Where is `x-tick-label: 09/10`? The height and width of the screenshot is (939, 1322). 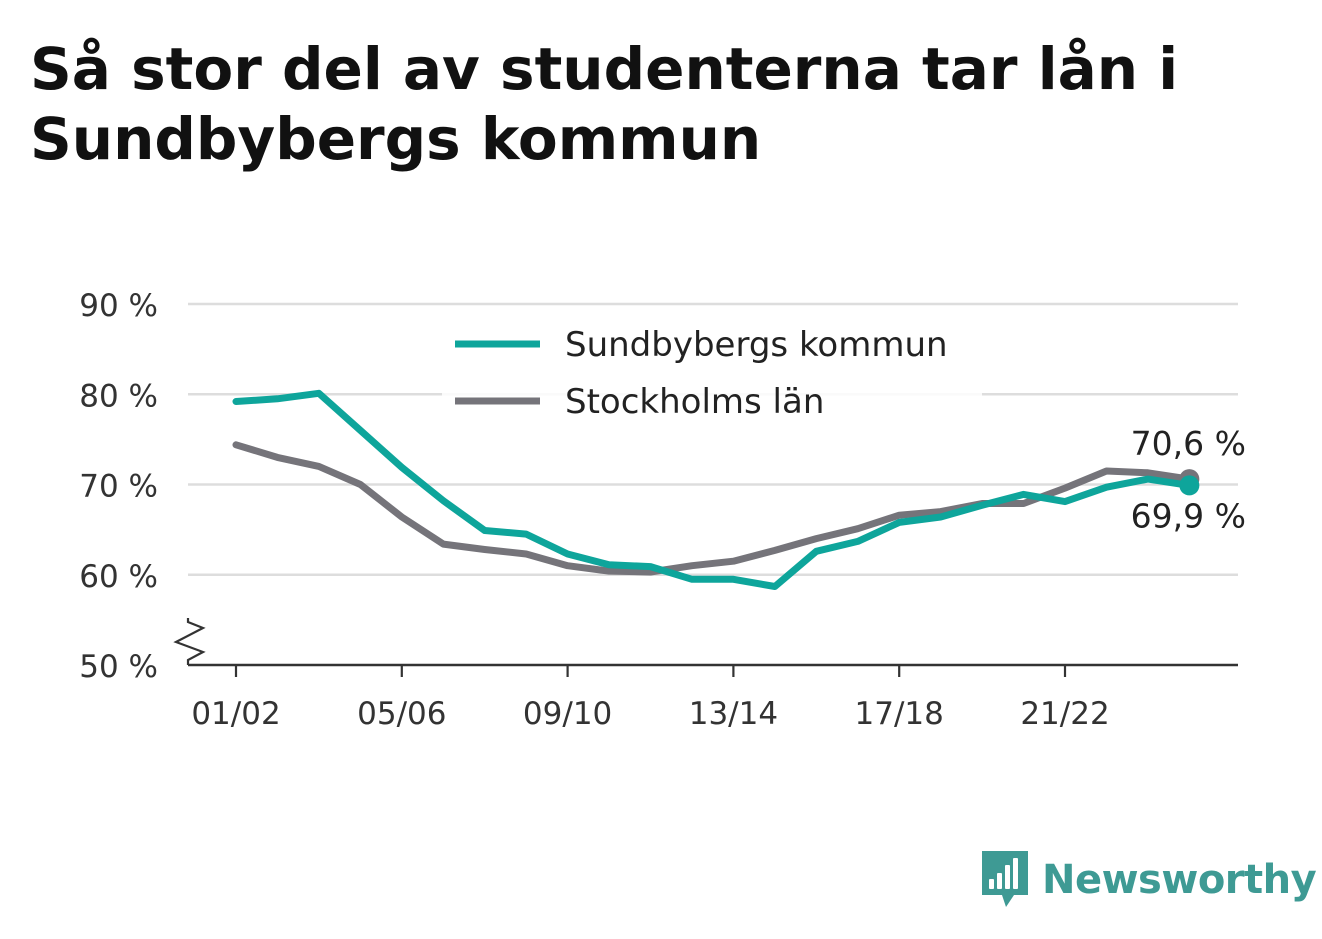
x-tick-label: 09/10 is located at coordinates (567, 714).